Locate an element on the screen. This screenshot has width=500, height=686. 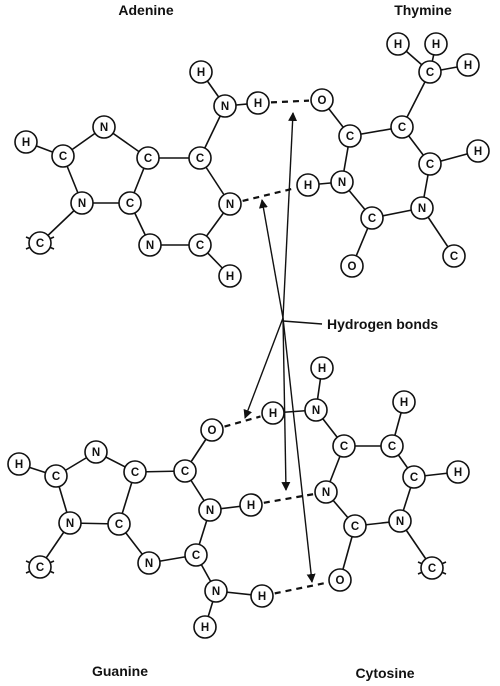
adenine-atom-H: H is located at coordinates (26, 142).